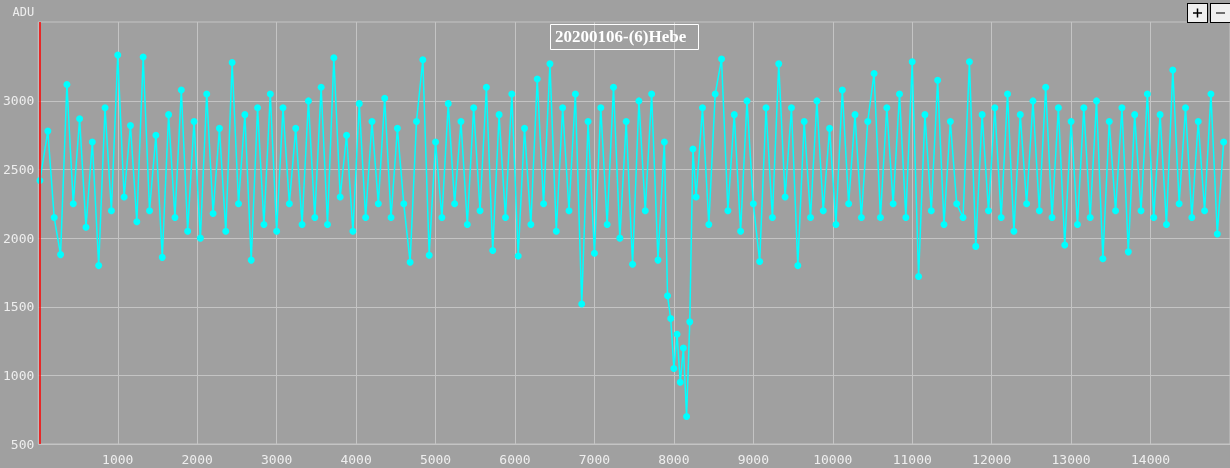 The width and height of the screenshot is (1230, 468). I want to click on y-axis-title: ADU, so click(23, 12).